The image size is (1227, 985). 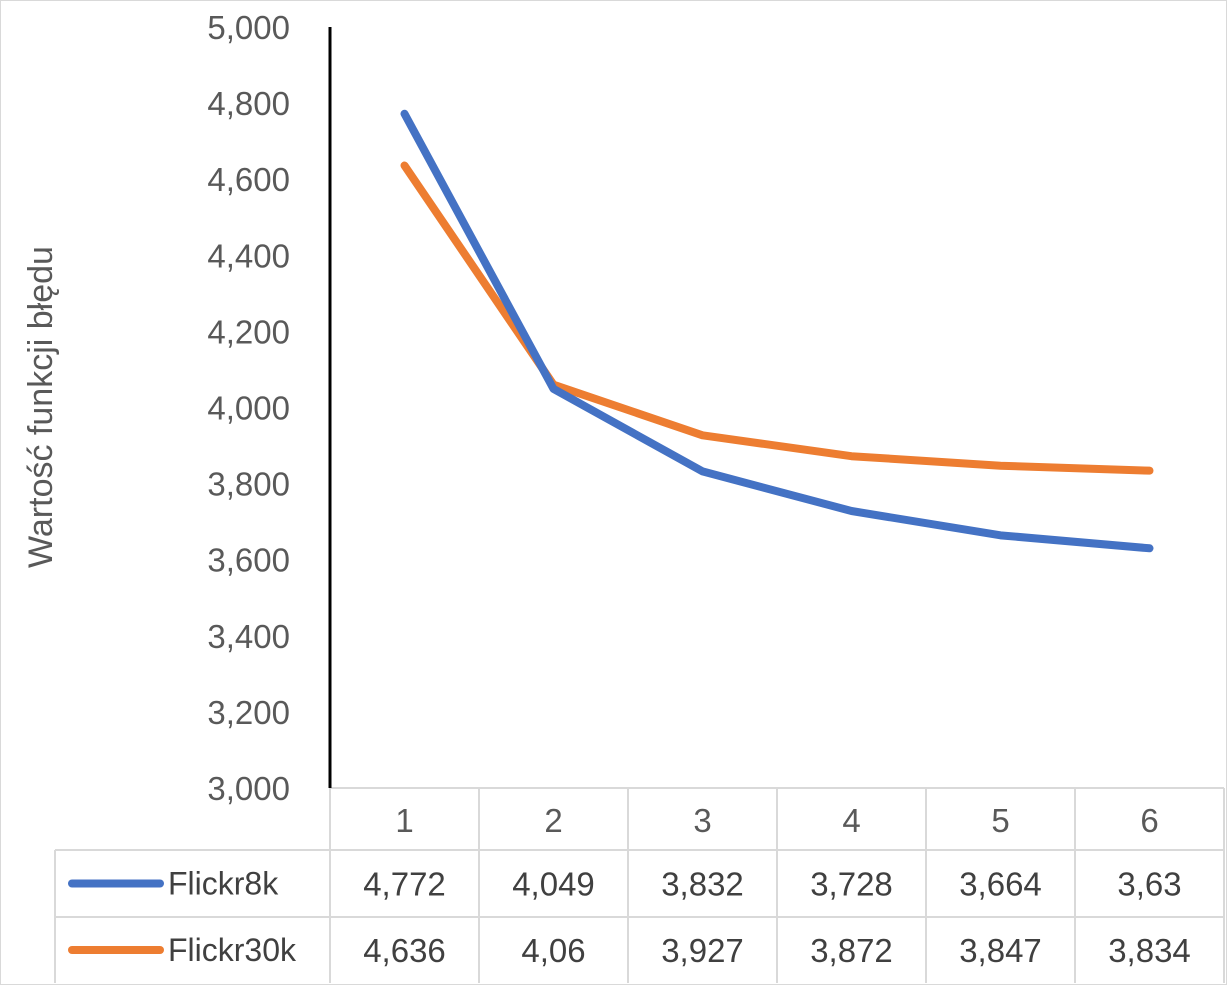 I want to click on x-category-label: 2, so click(x=553, y=820).